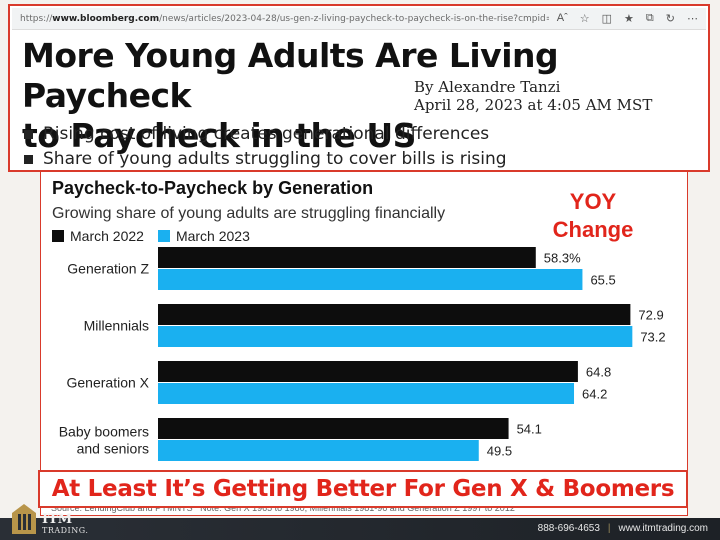 This screenshot has width=720, height=540. I want to click on data-label: 65.5, so click(602, 280).